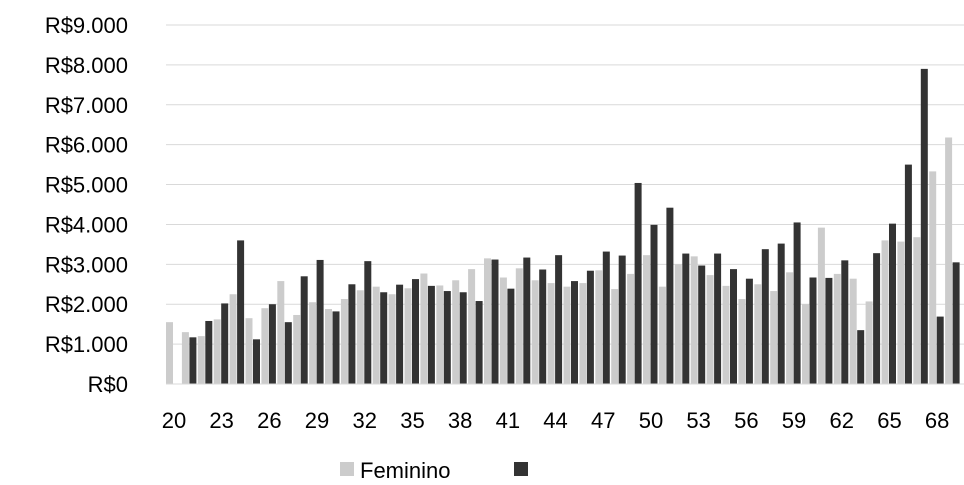  What do you see at coordinates (86, 105) in the screenshot?
I see `y-tick-label: R$7.000` at bounding box center [86, 105].